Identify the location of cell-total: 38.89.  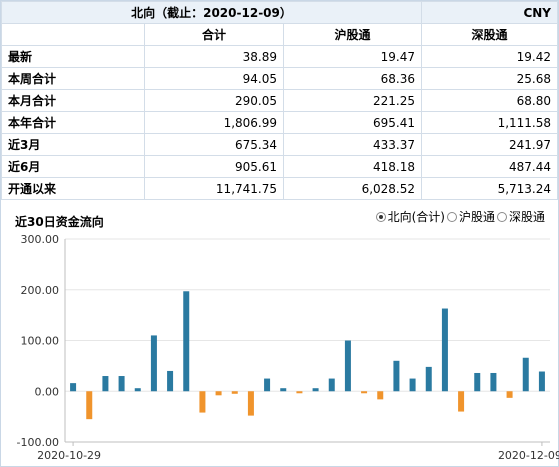
(214, 56).